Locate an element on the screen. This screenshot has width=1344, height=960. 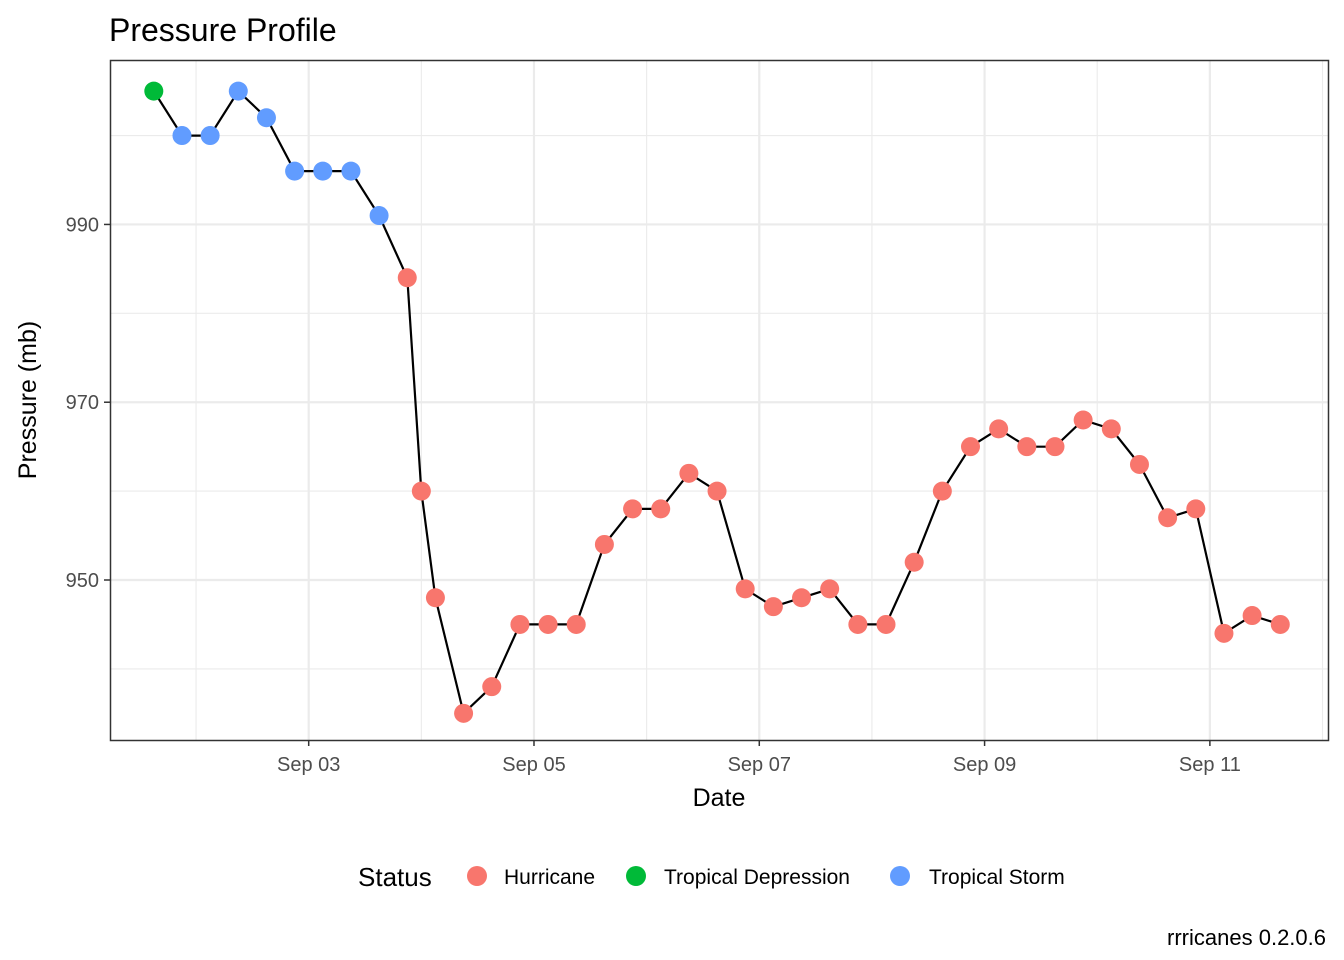
y-tick-label: 970 is located at coordinates (82, 403).